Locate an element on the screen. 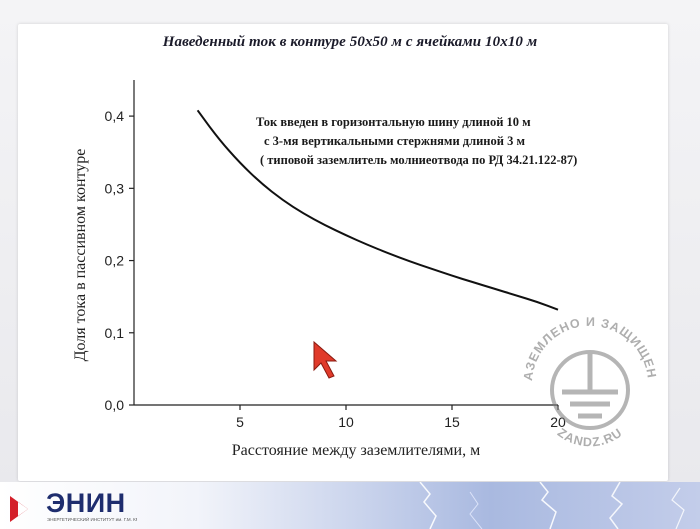  y-tick-label: 0,2 is located at coordinates (115, 261).